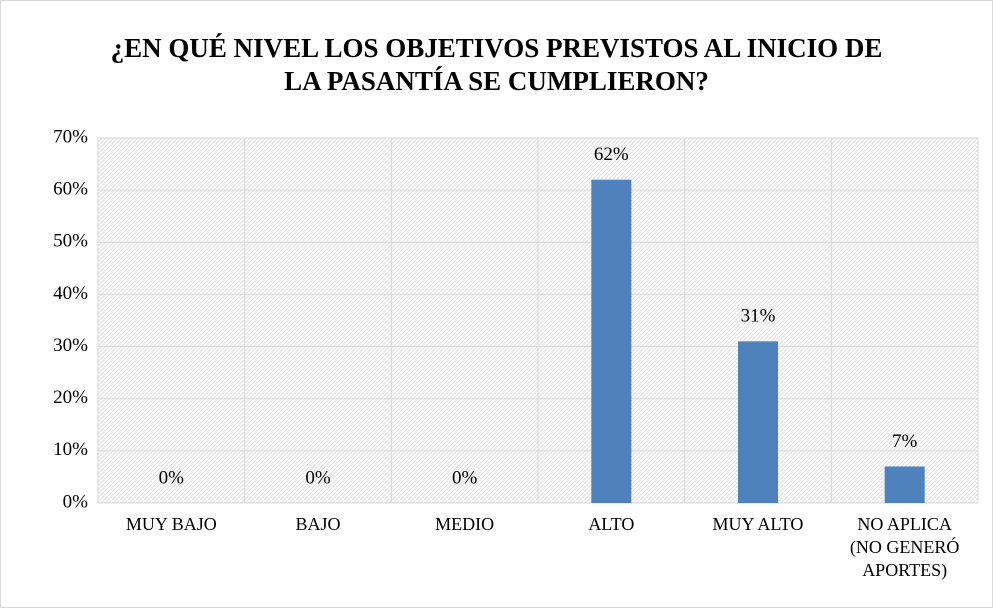  I want to click on y-tick-label: 70%, so click(70, 136).